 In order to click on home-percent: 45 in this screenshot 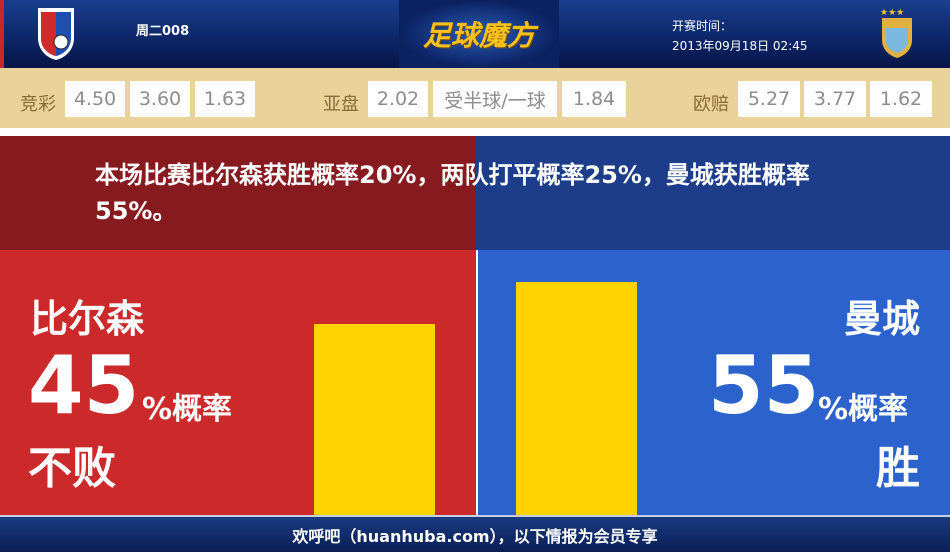, I will do `click(84, 385)`.